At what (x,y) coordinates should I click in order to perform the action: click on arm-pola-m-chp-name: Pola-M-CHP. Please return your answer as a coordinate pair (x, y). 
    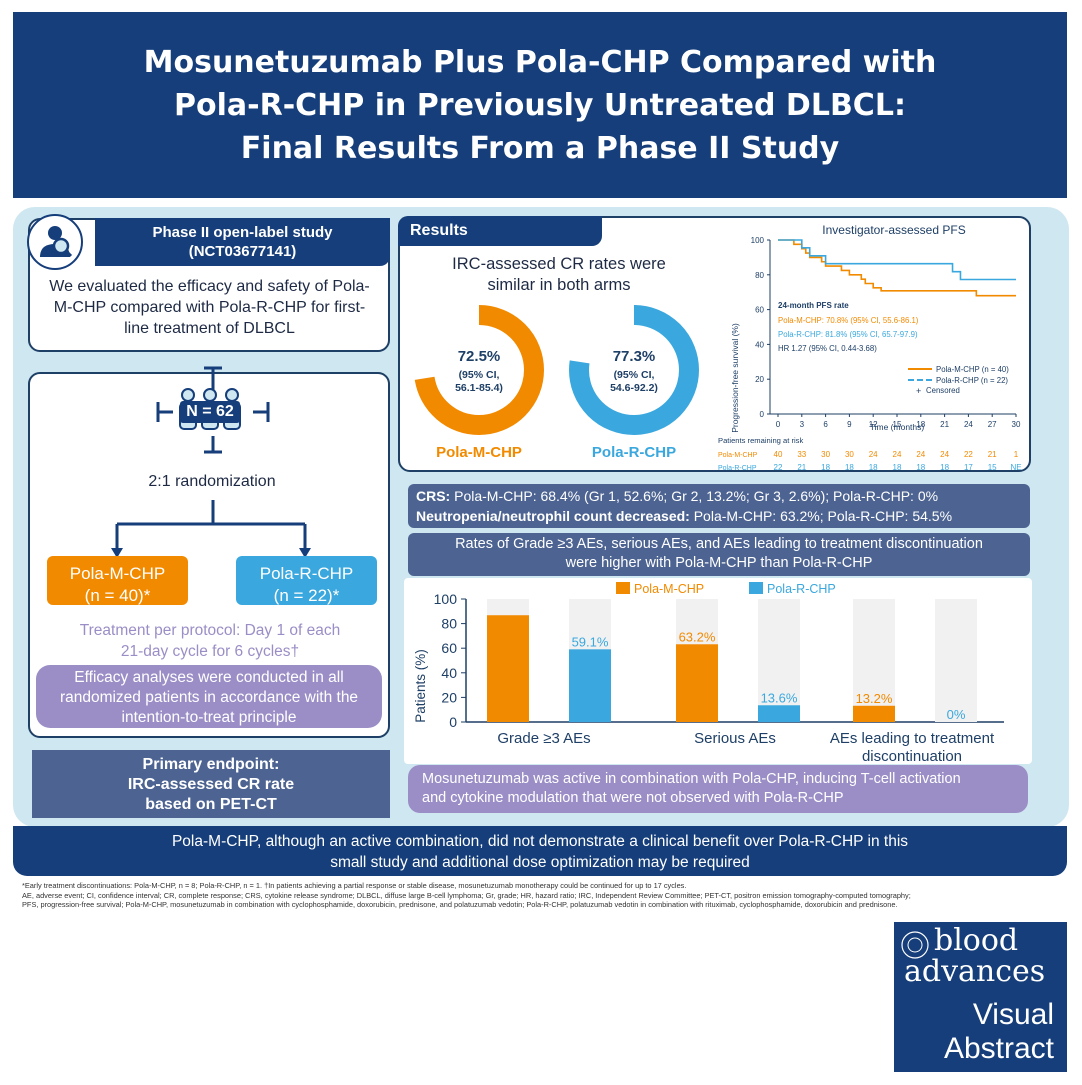
    Looking at the image, I should click on (117, 573).